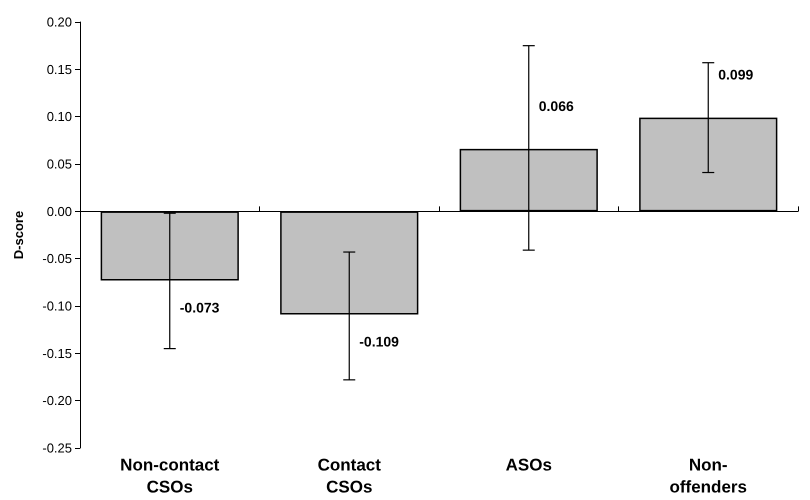  What do you see at coordinates (59, 116) in the screenshot?
I see `y-tick-label: 0.10` at bounding box center [59, 116].